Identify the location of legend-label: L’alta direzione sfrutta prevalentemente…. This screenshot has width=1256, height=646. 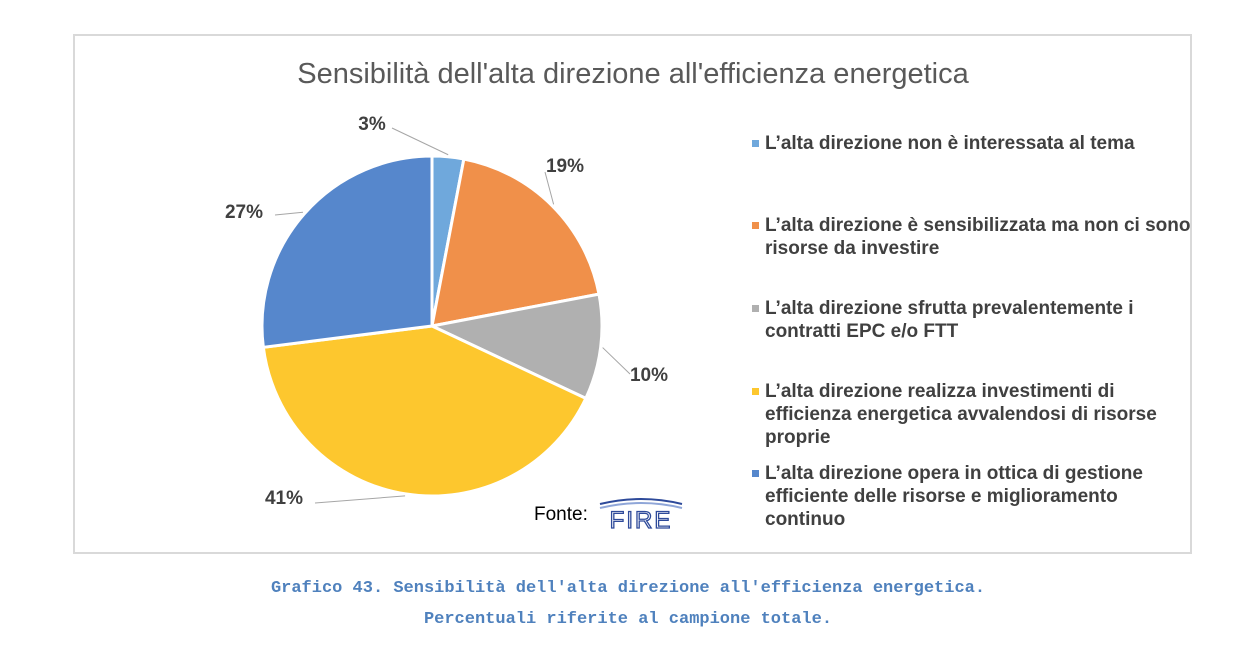
(949, 320).